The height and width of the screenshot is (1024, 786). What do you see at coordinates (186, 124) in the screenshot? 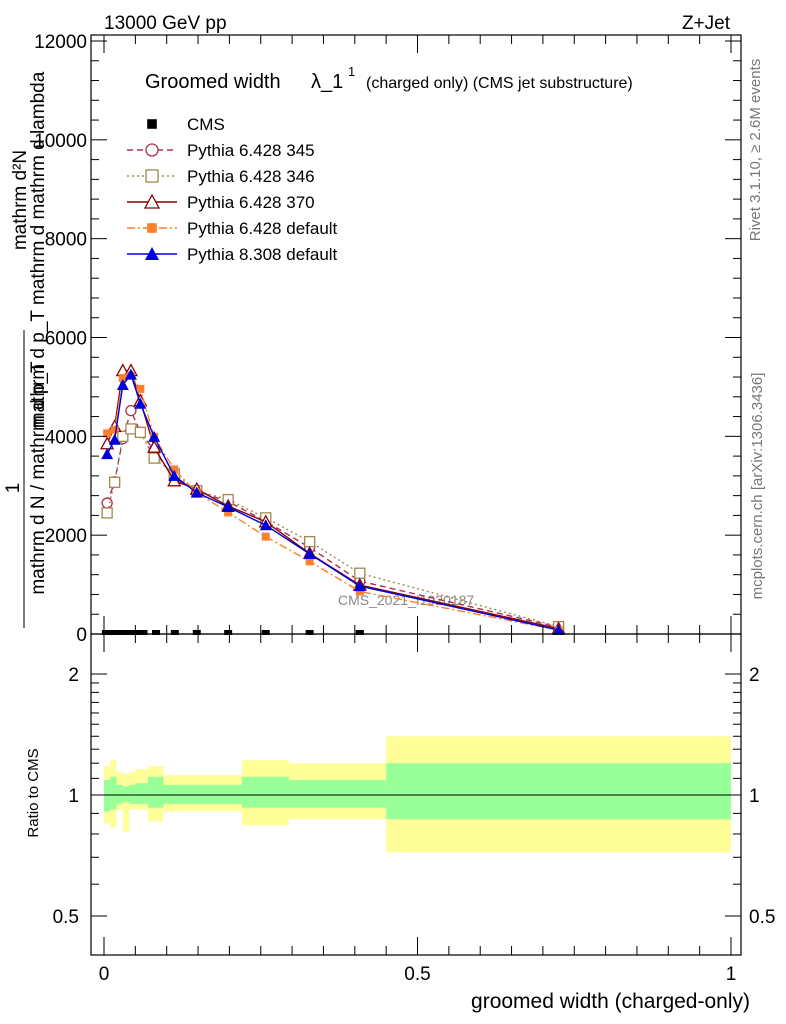
I see `legend-entry: CMS` at bounding box center [186, 124].